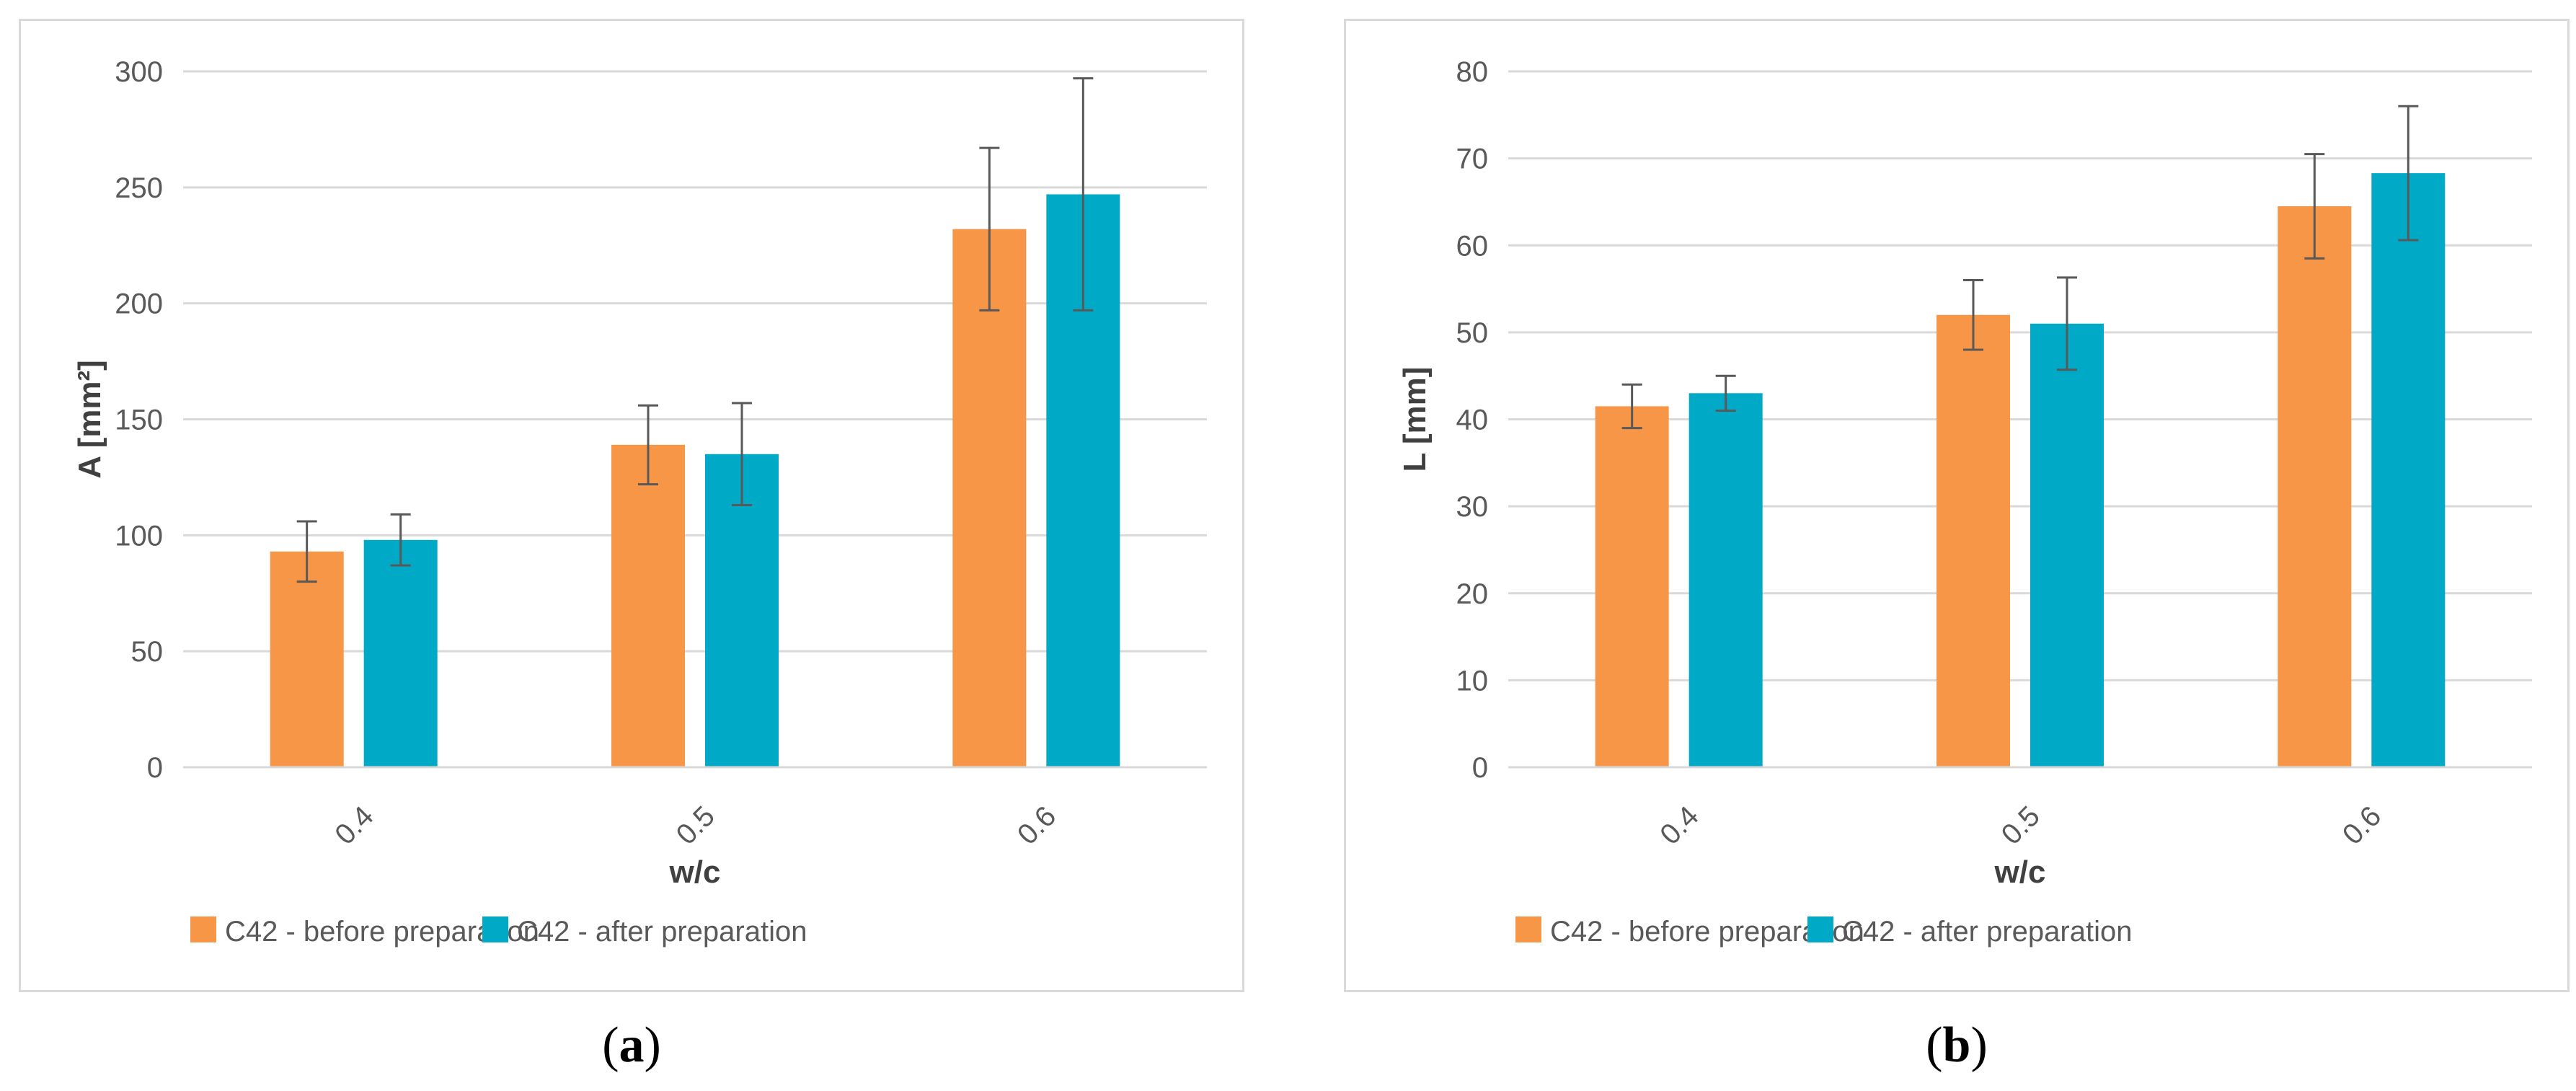 This screenshot has width=2576, height=1091. What do you see at coordinates (1472, 507) in the screenshot?
I see `y-tick-label: 30` at bounding box center [1472, 507].